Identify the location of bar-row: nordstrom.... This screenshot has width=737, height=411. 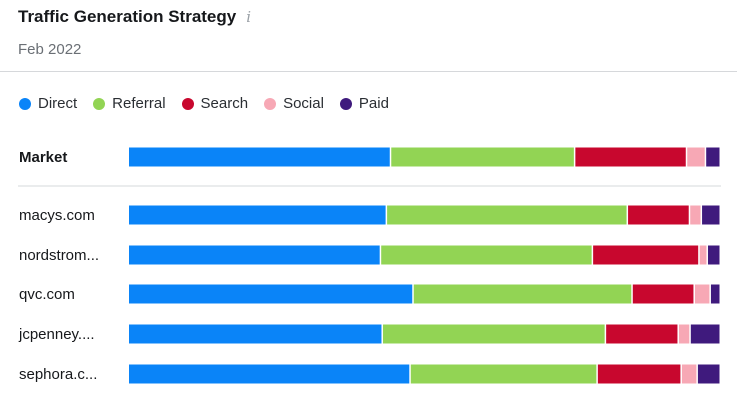
(369, 255).